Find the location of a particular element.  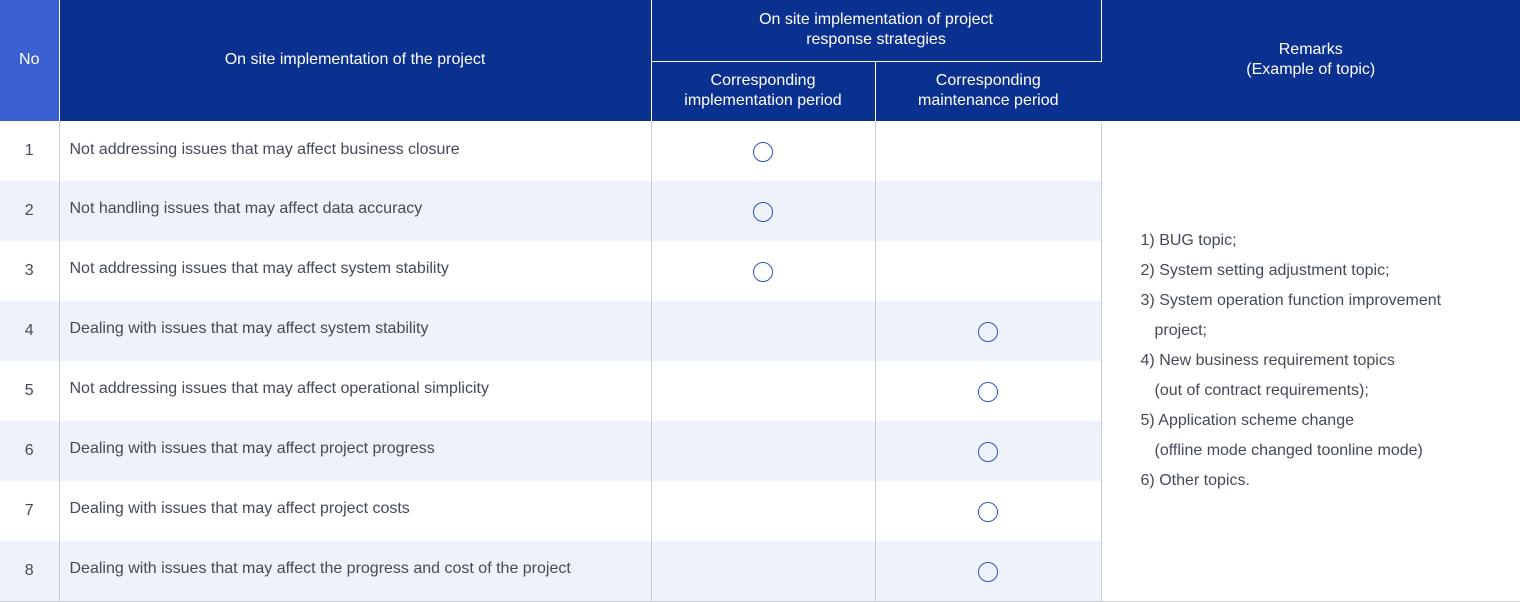

header-impl-line2: implementation period is located at coordinates (763, 100).